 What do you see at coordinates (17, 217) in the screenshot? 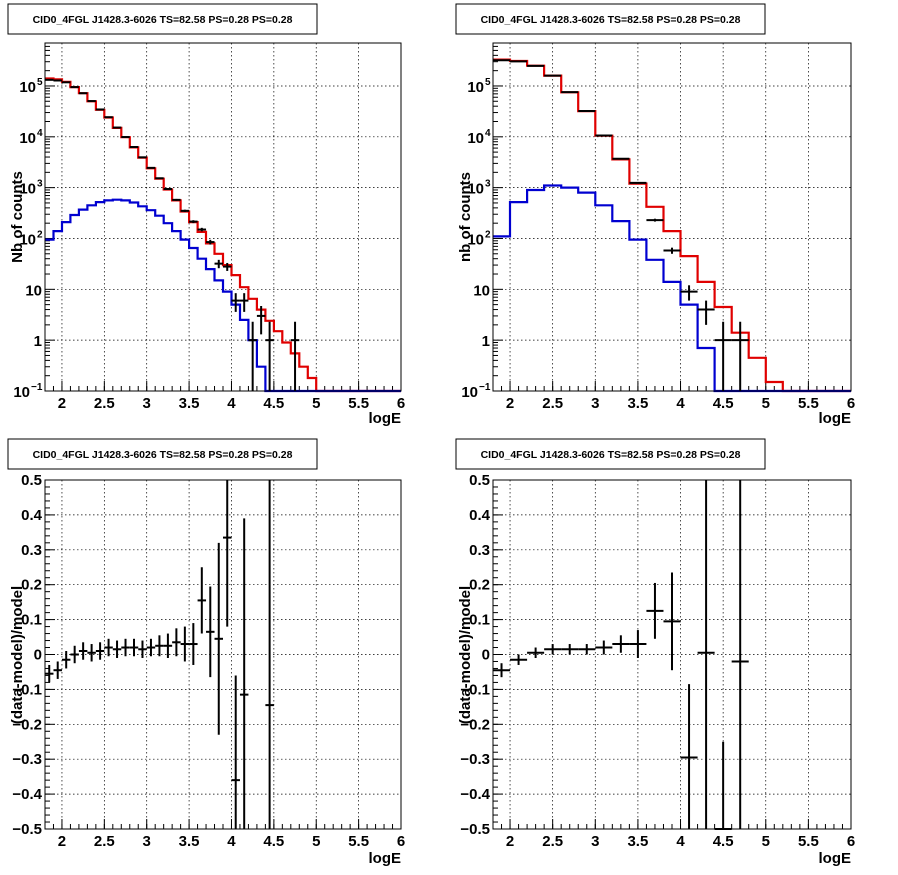
I see `y-axis-title: Nb of counts` at bounding box center [17, 217].